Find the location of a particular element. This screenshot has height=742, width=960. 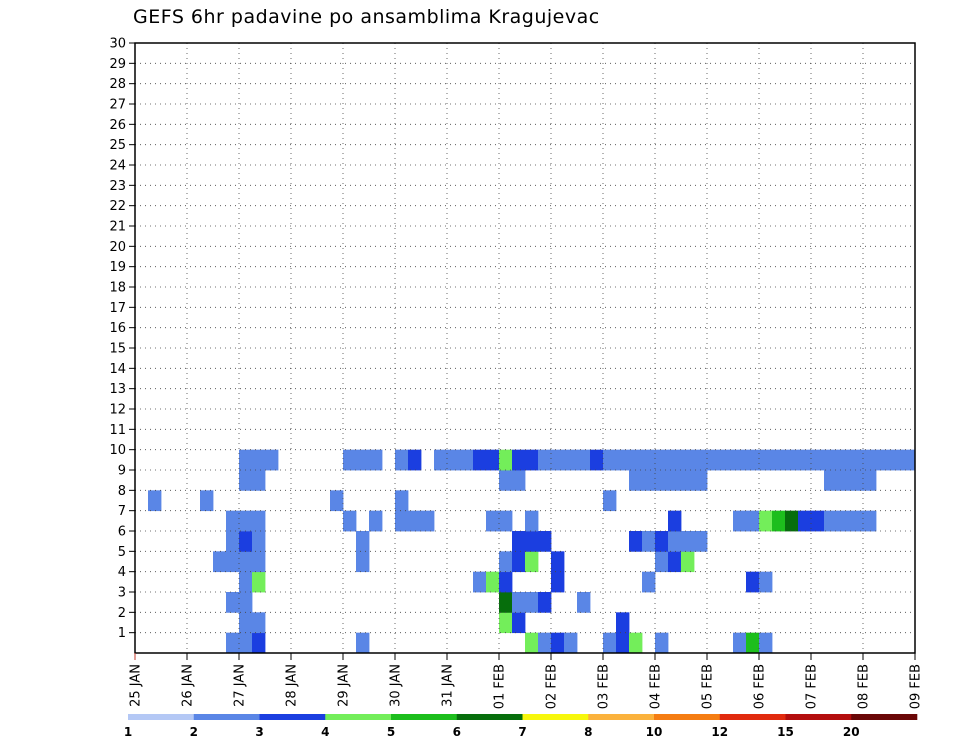

y-tick-label: 21 is located at coordinates (117, 227).